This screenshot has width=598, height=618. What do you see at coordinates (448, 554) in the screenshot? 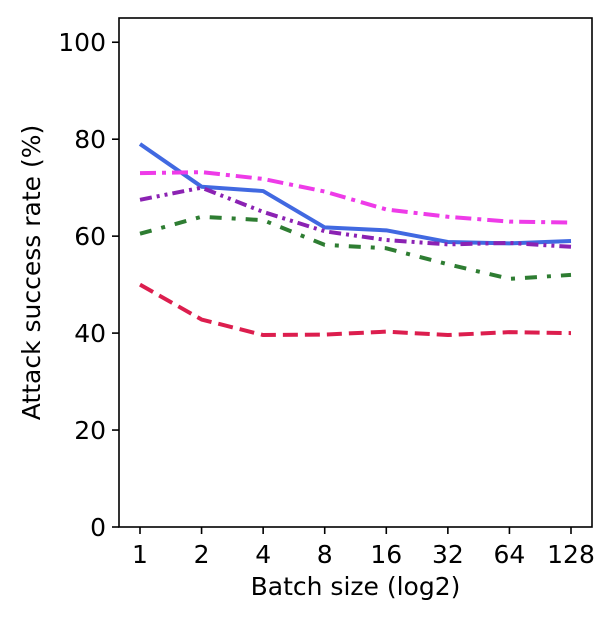
I see `x-tick-label: 32` at bounding box center [448, 554].